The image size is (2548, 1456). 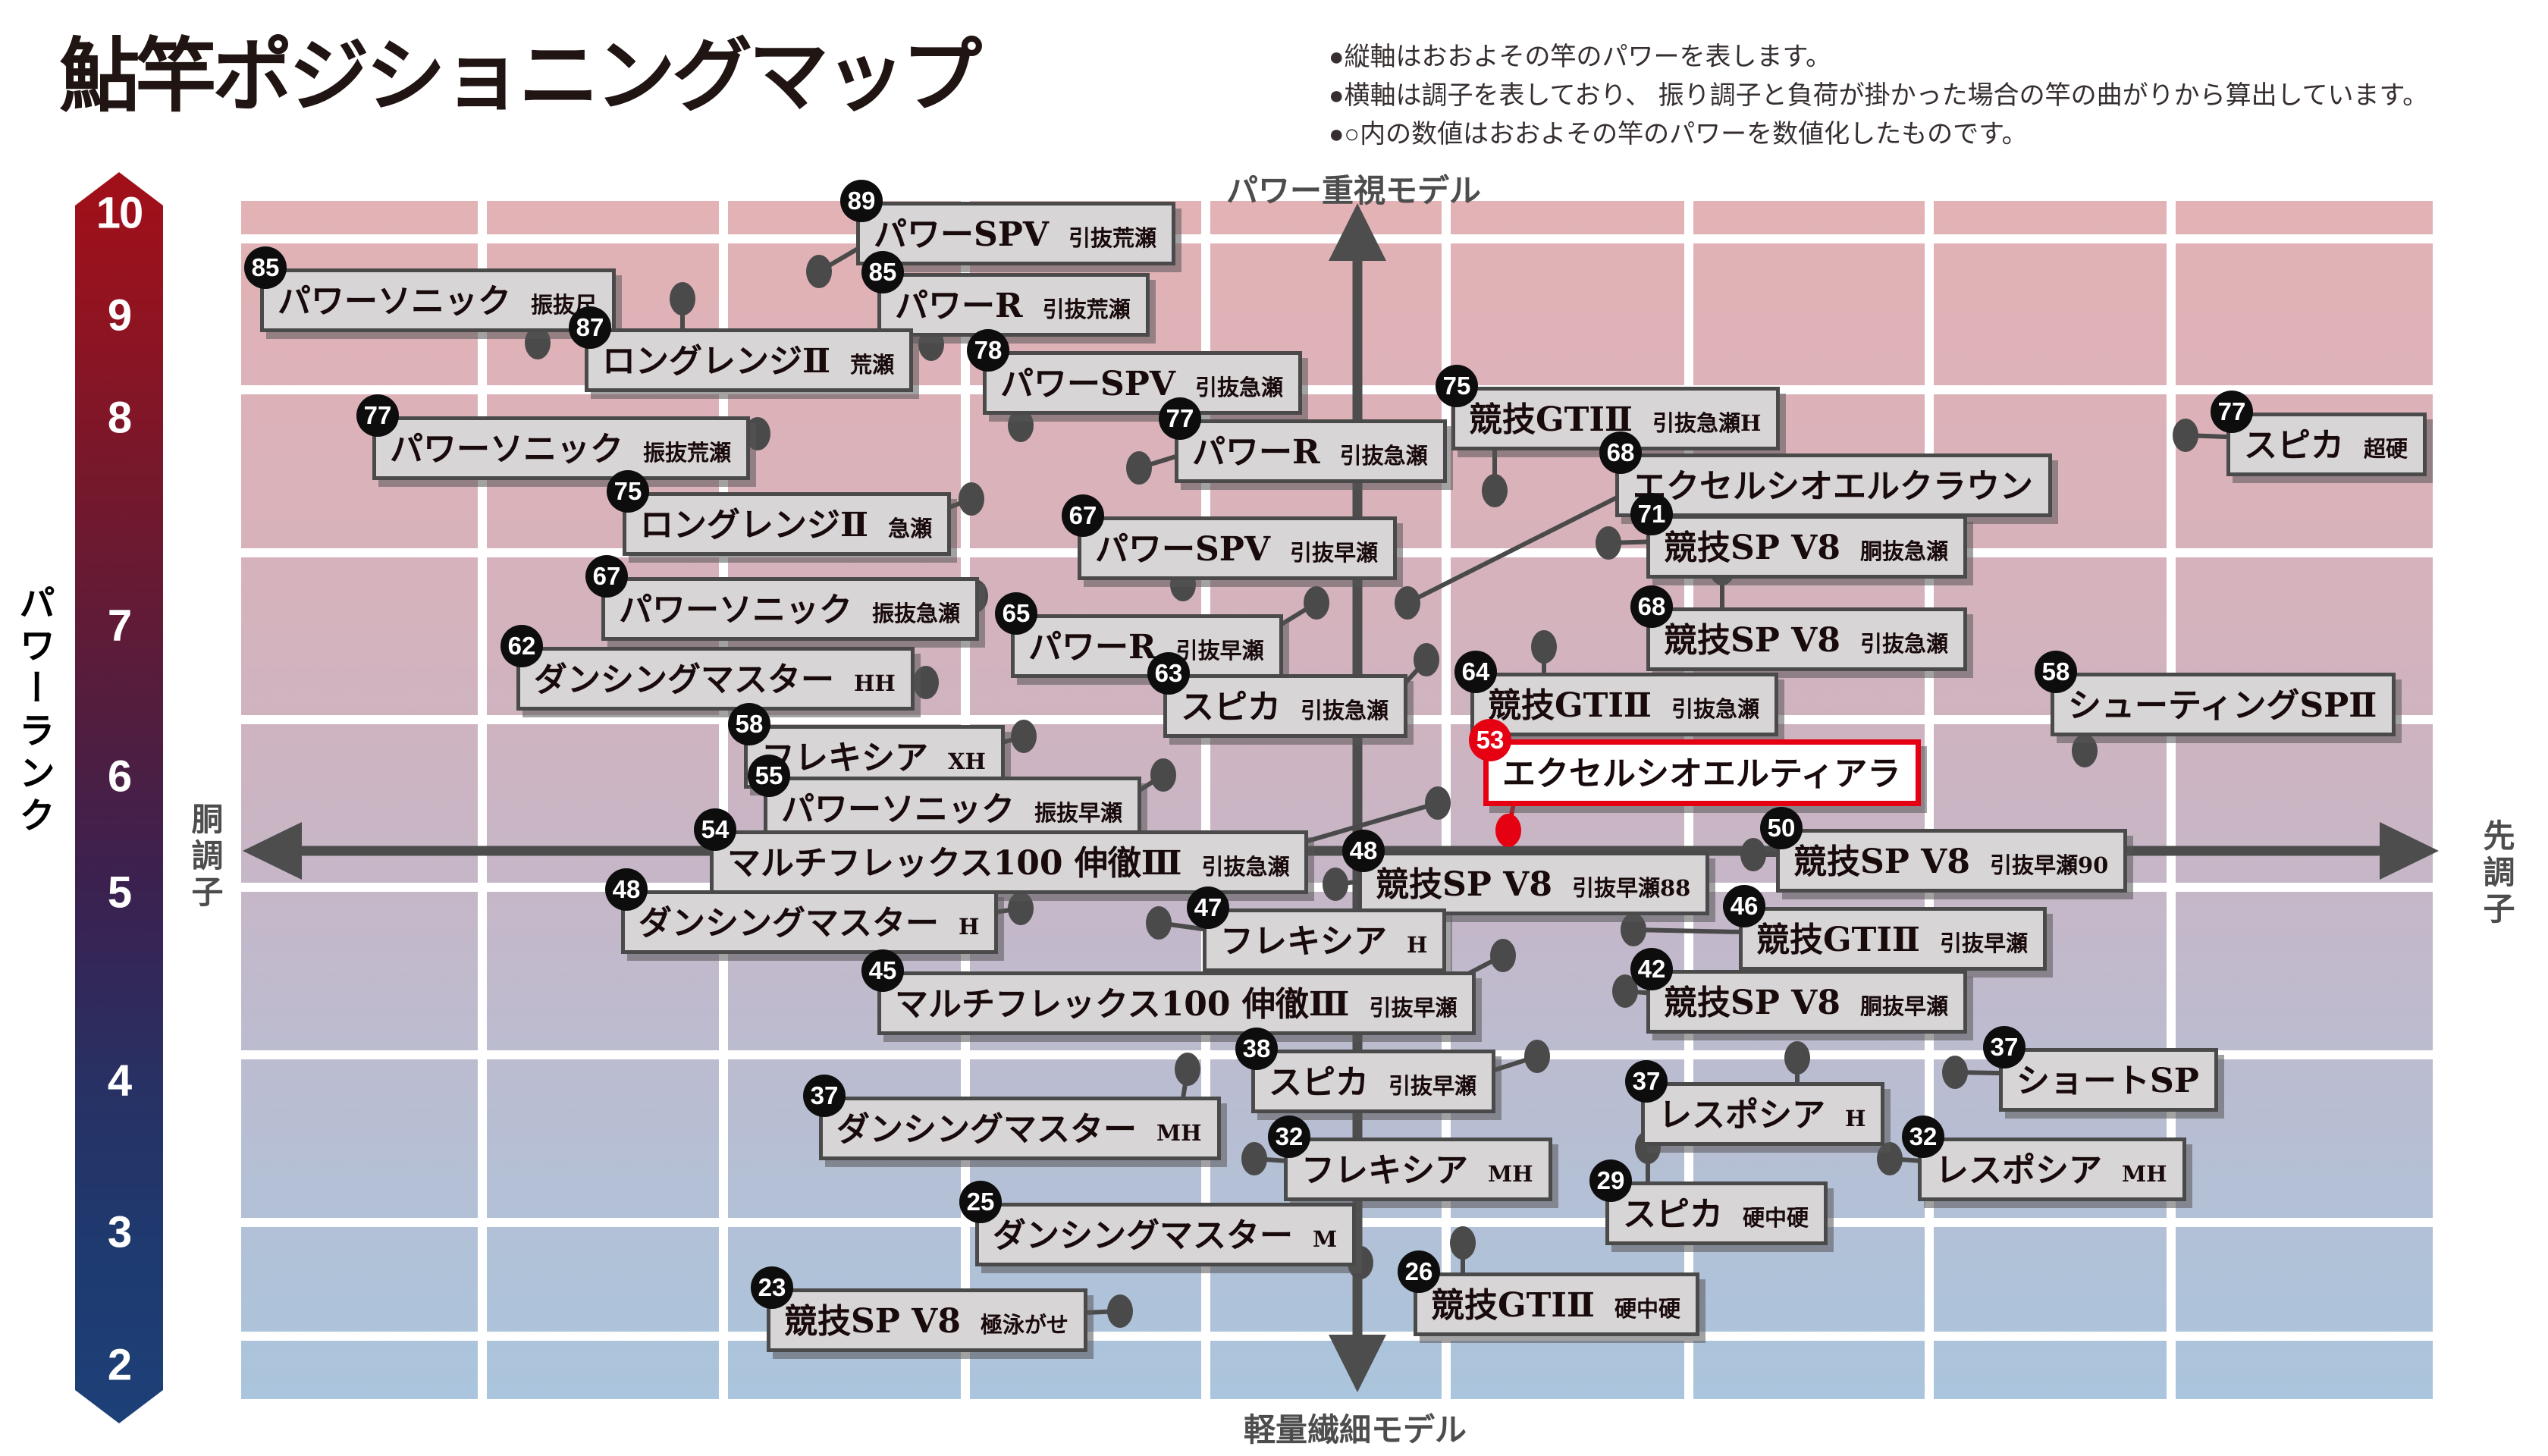 I want to click on rod-label: 32 フレキシア MH, so click(x=1410, y=1158).